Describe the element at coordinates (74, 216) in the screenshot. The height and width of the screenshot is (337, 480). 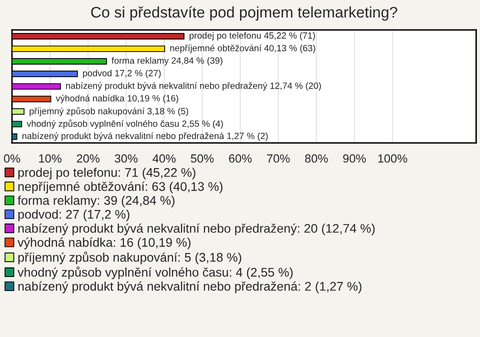
I see `legend-label: podvod: 27 (17,2 %)` at that location.